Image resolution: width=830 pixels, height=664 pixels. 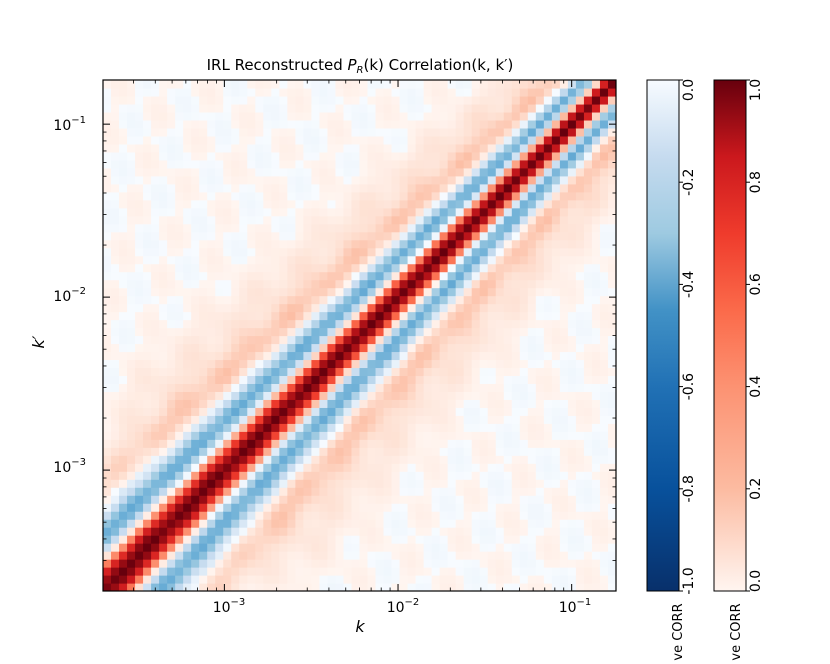 I want to click on y-tick-label: 10−1, so click(x=69, y=124).